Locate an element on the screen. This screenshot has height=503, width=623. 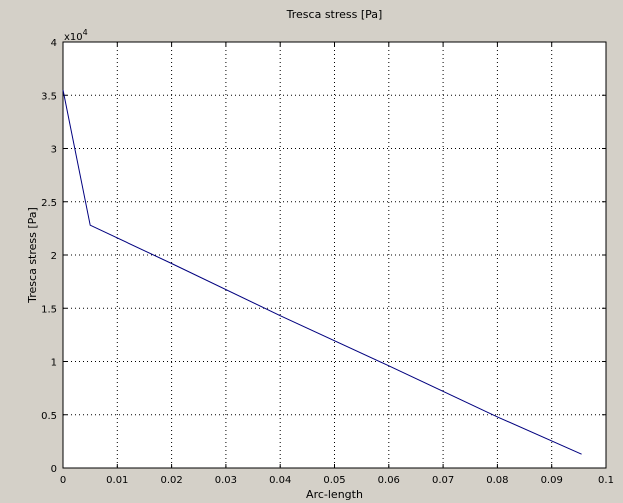
x-tick-label: 0.04 is located at coordinates (280, 480).